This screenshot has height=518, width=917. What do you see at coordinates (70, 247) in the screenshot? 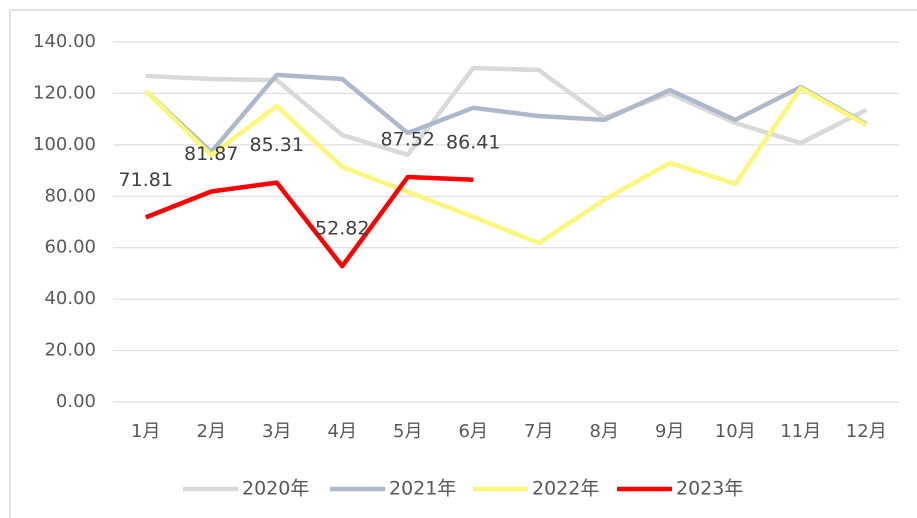
I see `y-tick-label: 60.00` at bounding box center [70, 247].